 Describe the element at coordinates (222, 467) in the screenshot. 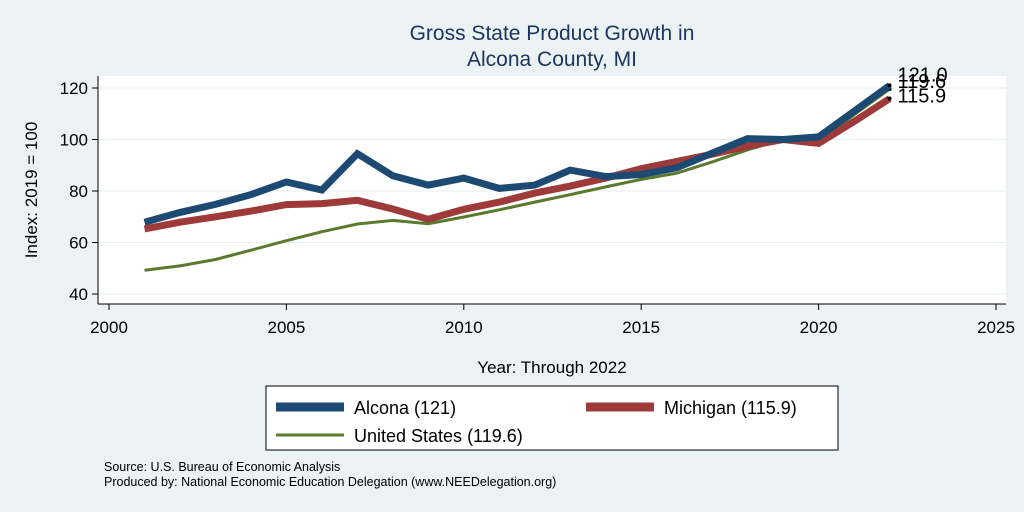

I see `source-note: Source: U.S. Bureau of Economic Analysis` at that location.